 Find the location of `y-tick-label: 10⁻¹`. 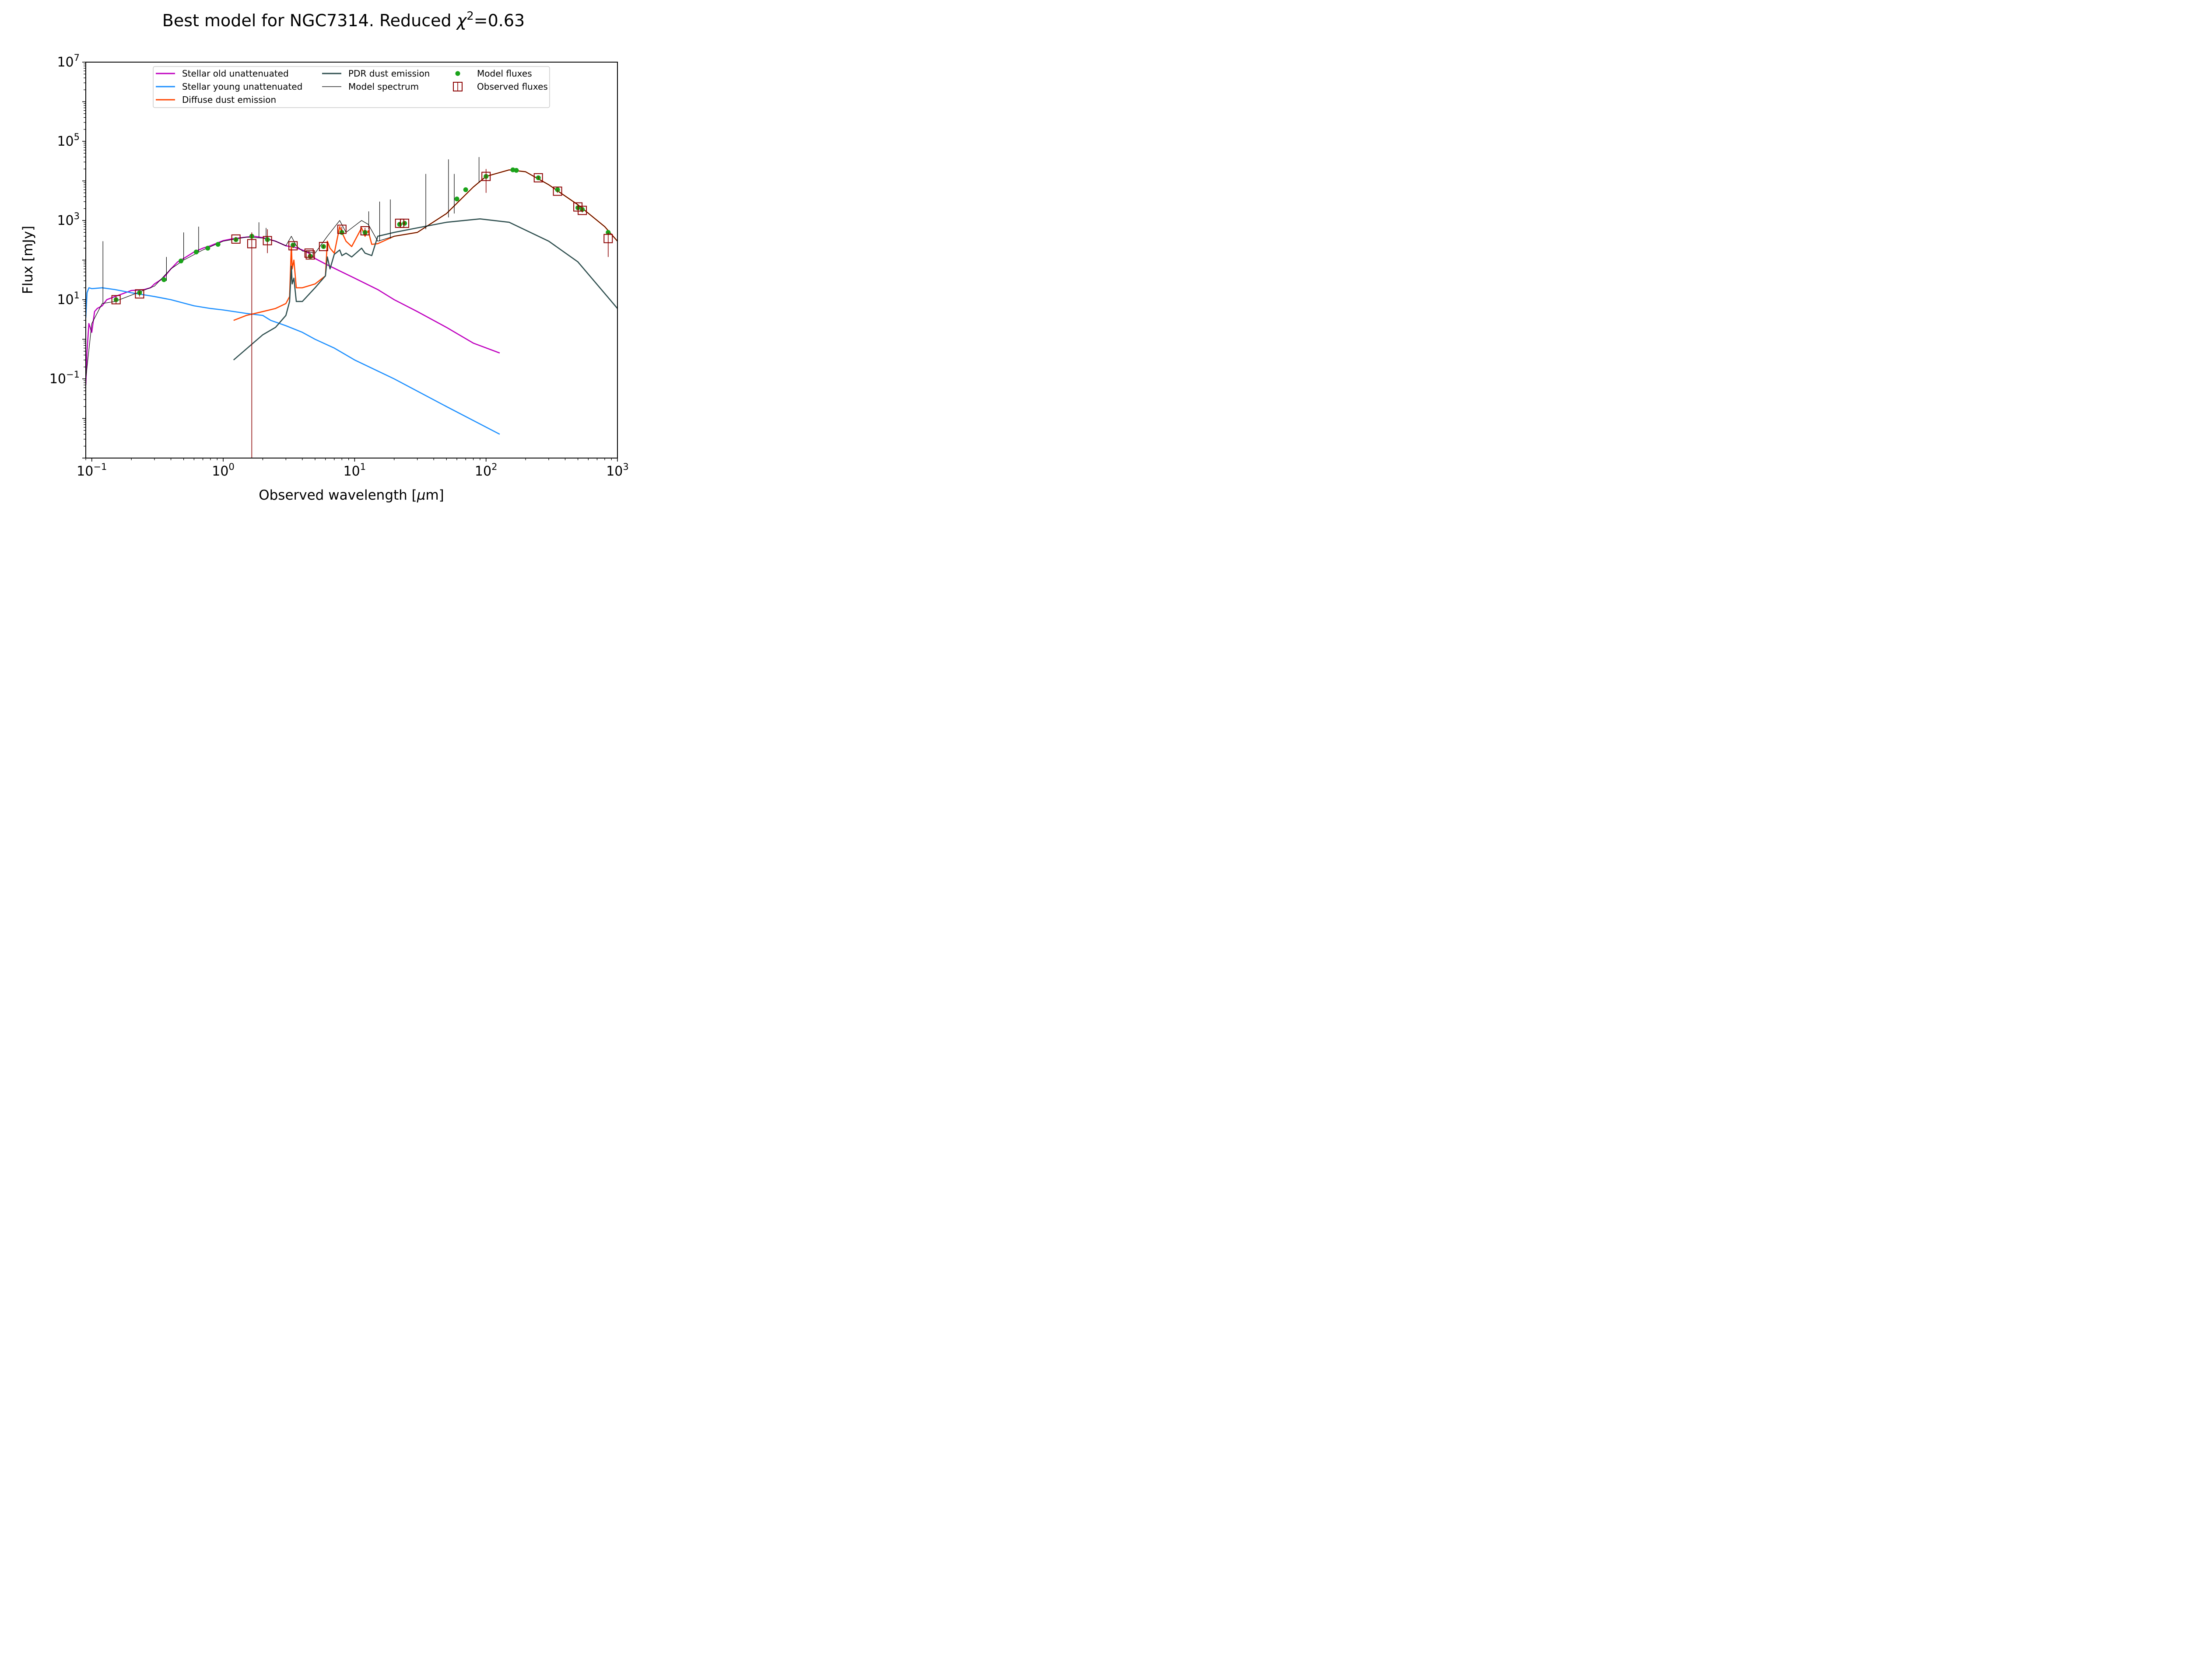

y-tick-label: 10⁻¹ is located at coordinates (64, 378).